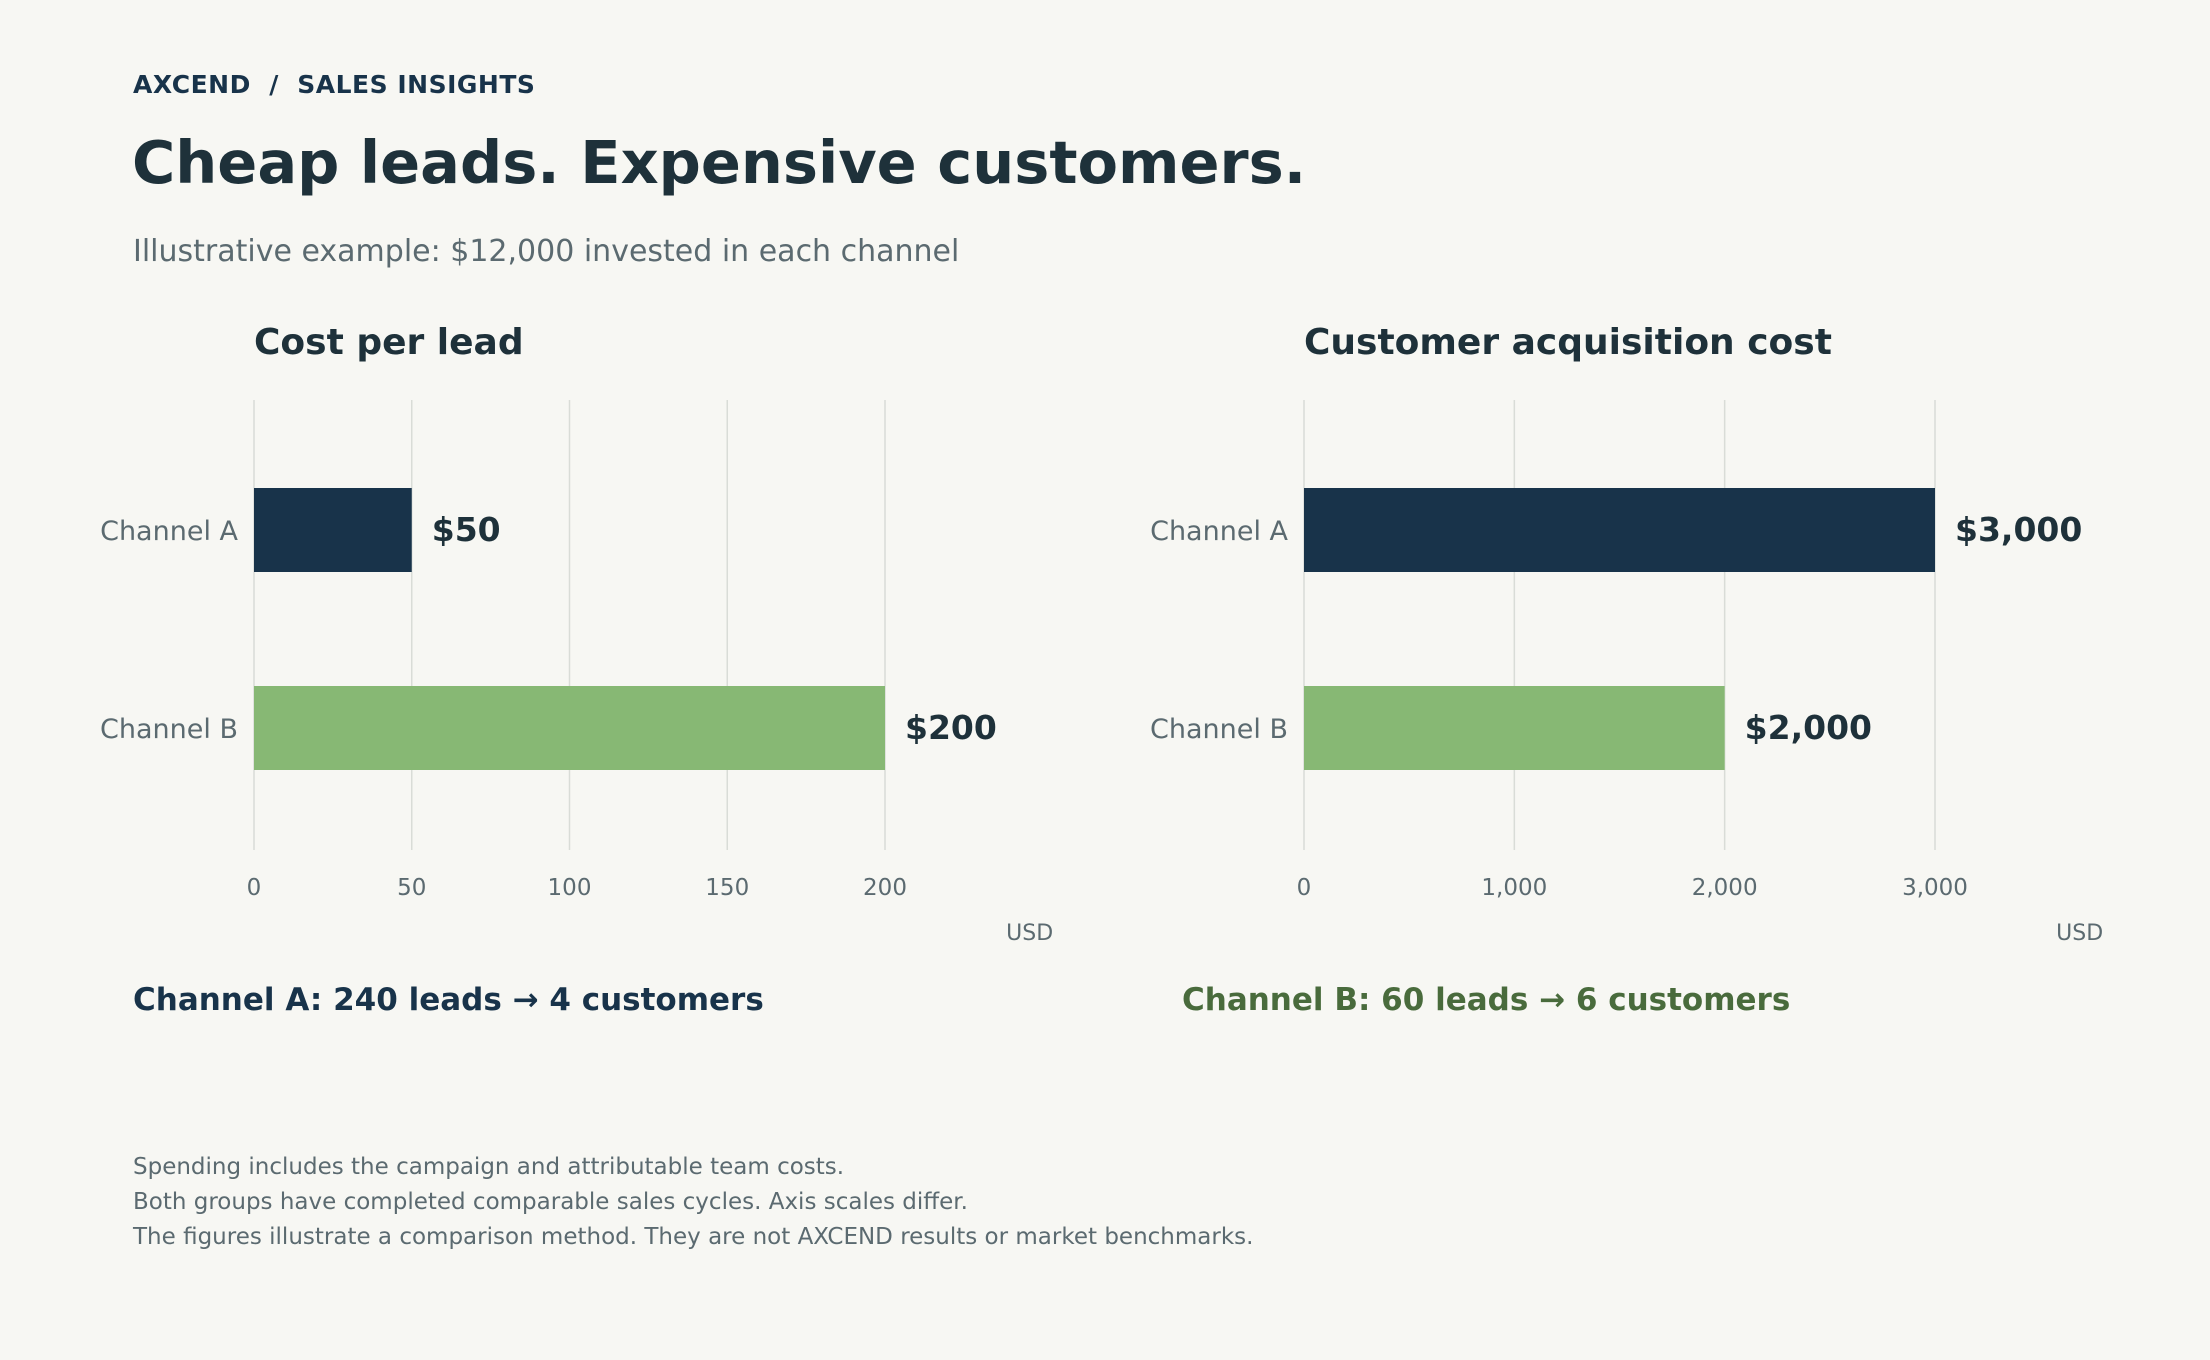 This screenshot has height=1360, width=2210. I want to click on data-label: $2,000, so click(1808, 727).